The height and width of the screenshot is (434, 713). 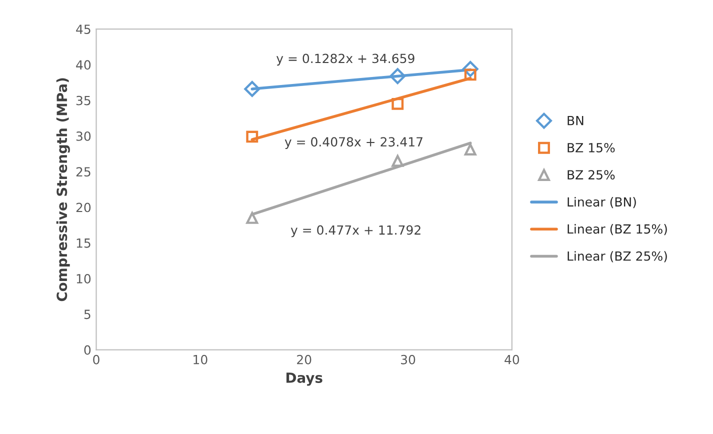 What do you see at coordinates (83, 172) in the screenshot?
I see `y-tick-label: 25` at bounding box center [83, 172].